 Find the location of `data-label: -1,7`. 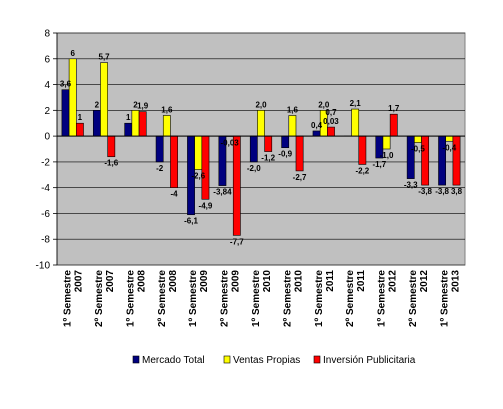

data-label: -1,7 is located at coordinates (379, 164).